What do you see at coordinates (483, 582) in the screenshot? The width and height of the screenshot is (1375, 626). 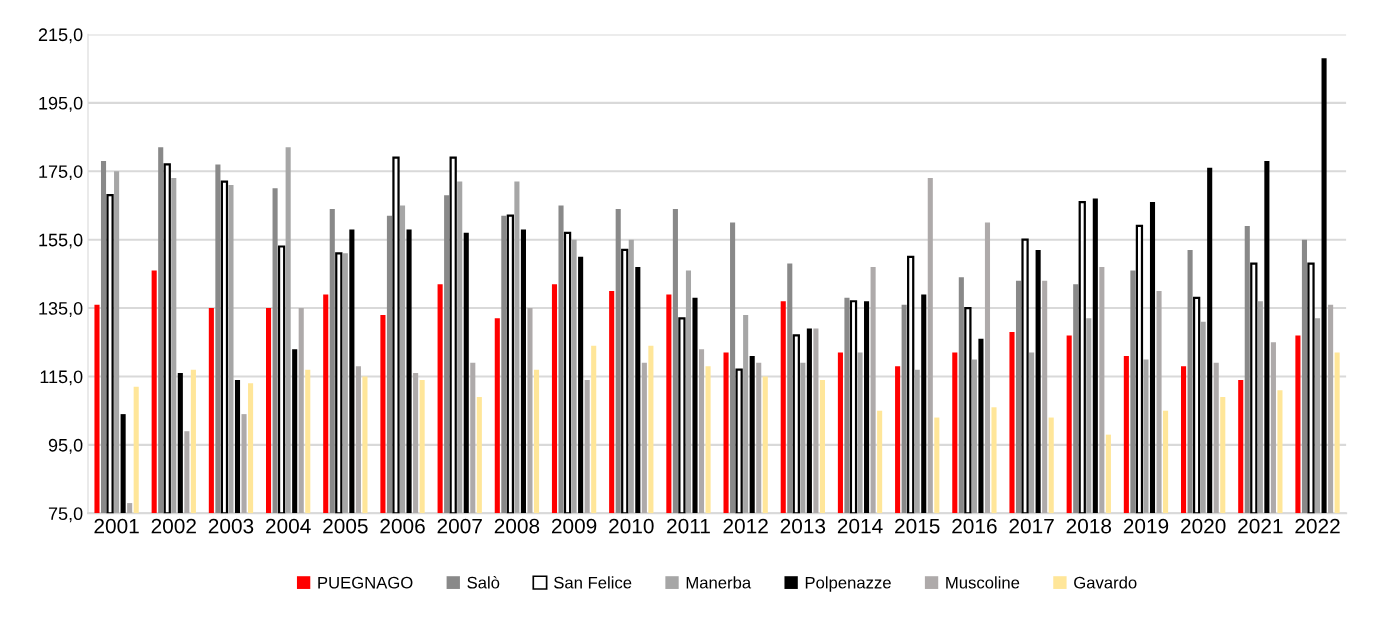 I see `legend-label: Salò` at bounding box center [483, 582].